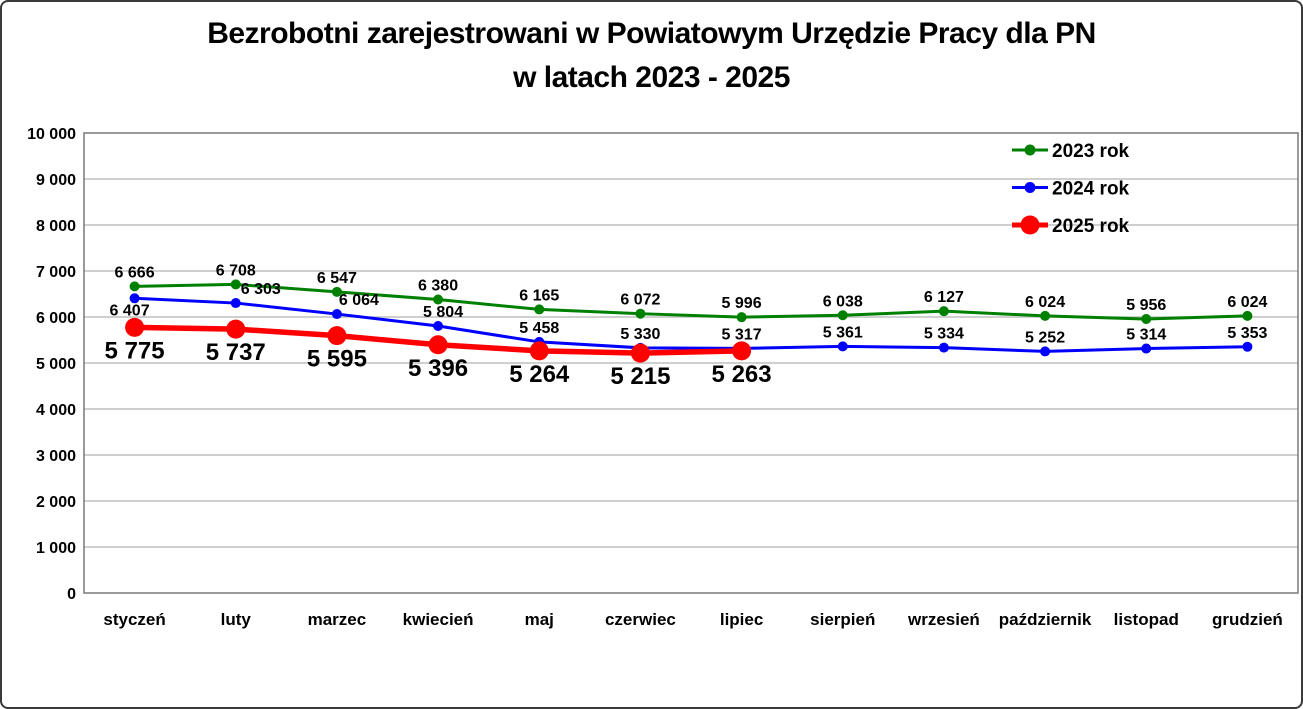  I want to click on y-axis-tick-label: 10 000, so click(51, 134).